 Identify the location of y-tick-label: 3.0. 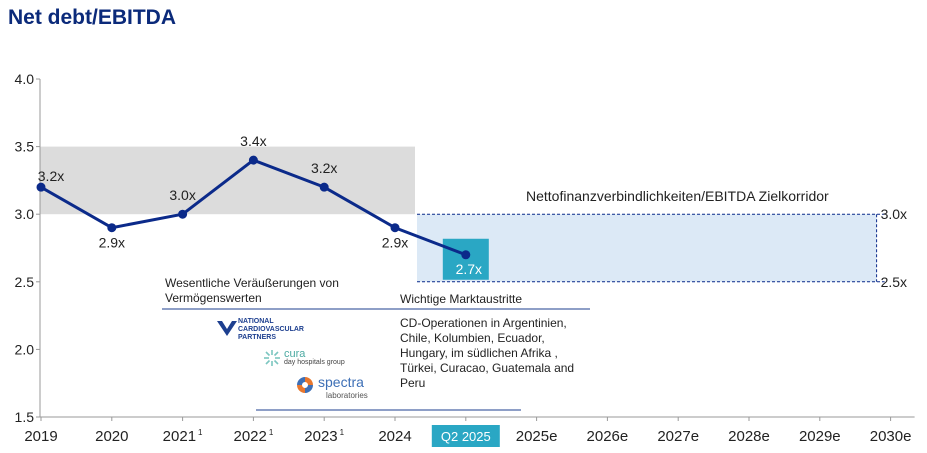
(25, 214).